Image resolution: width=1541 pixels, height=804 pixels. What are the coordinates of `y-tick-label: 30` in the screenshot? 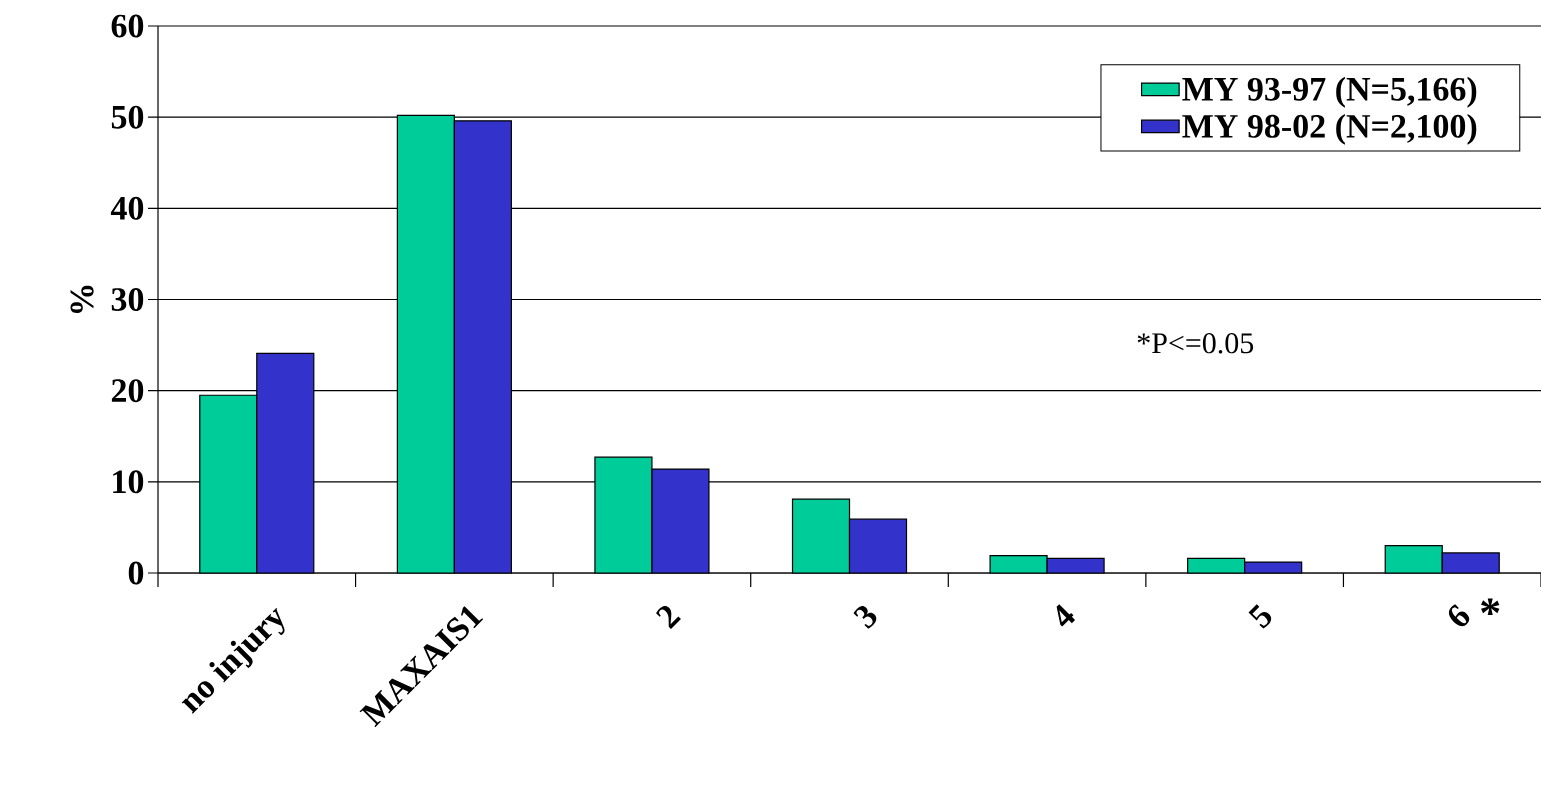 It's located at (127, 299).